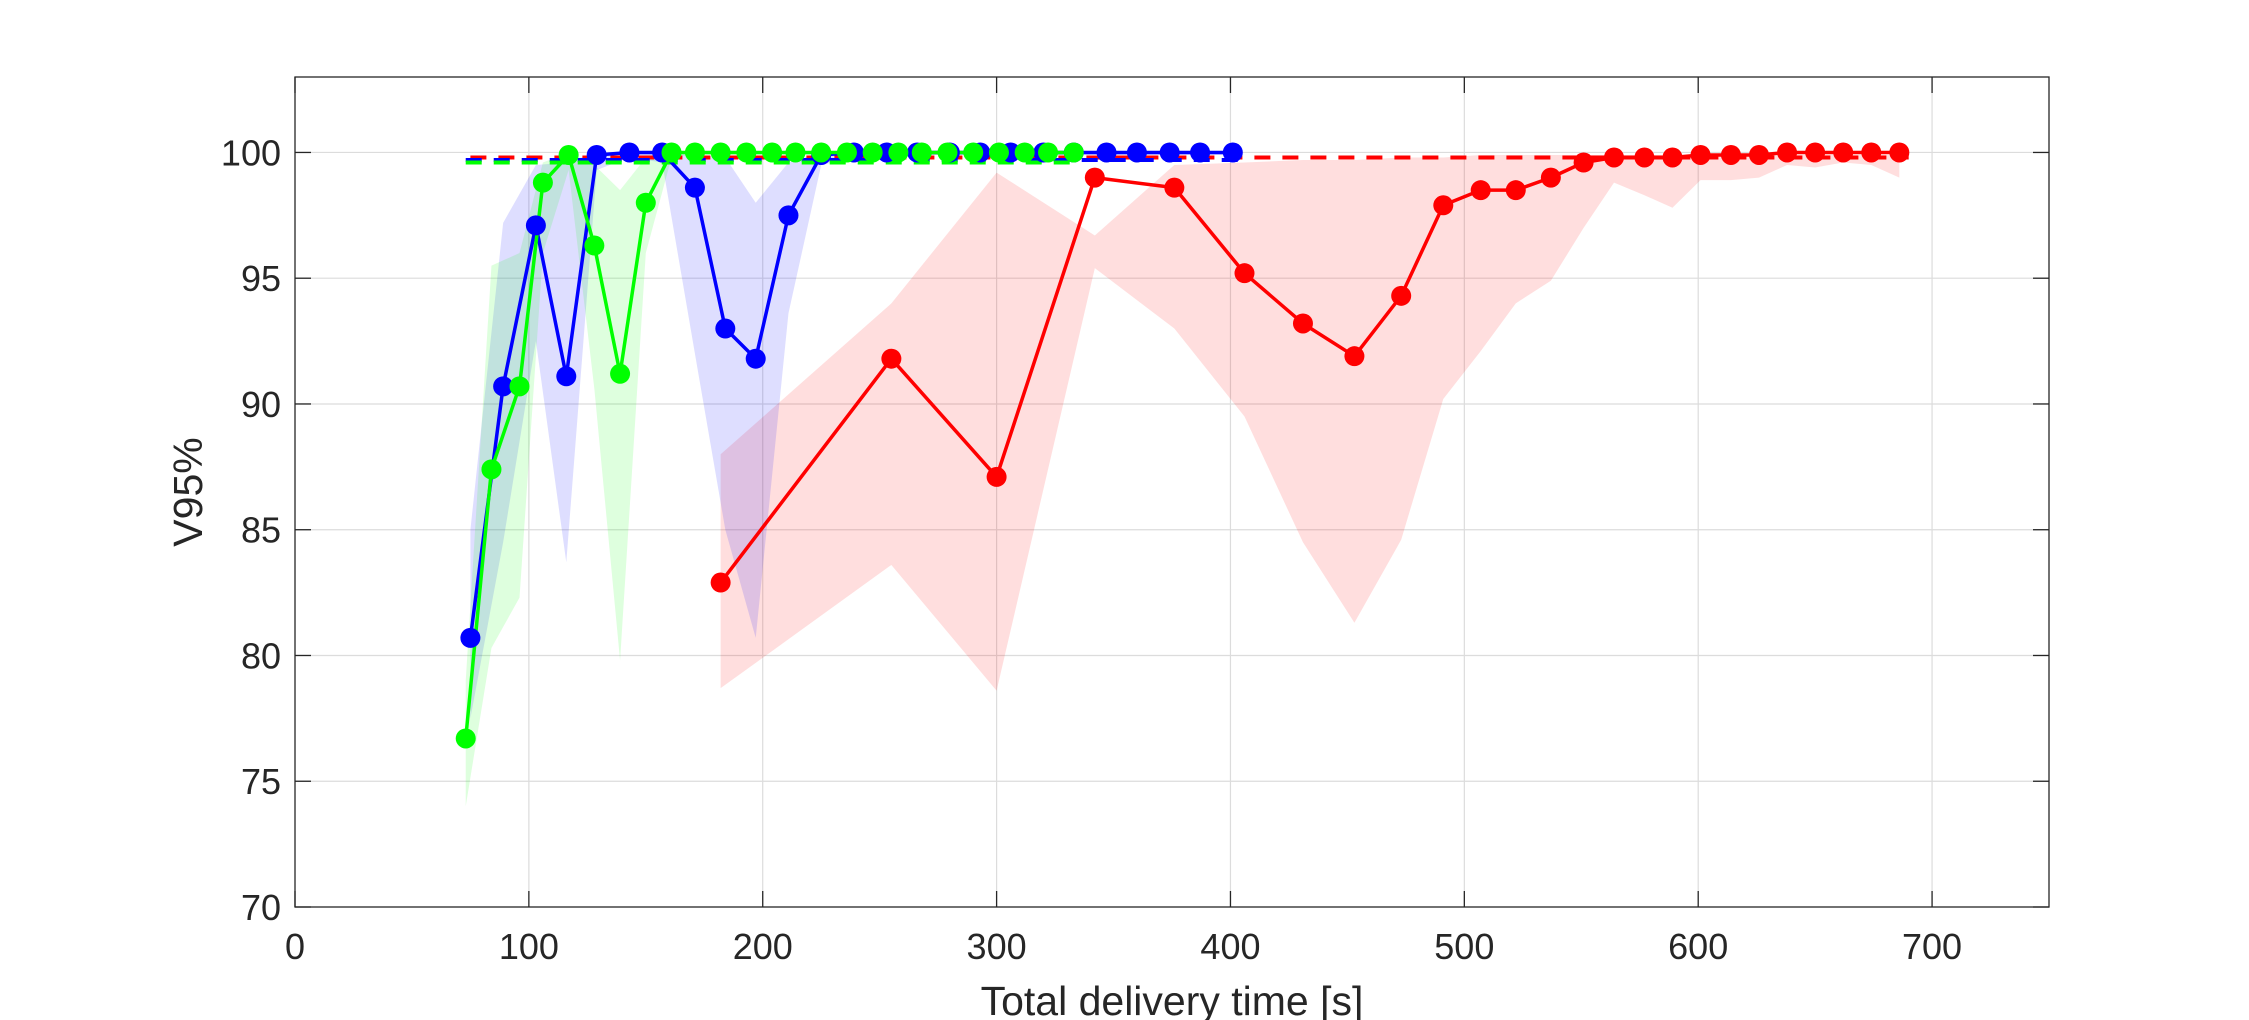 This screenshot has height=1020, width=2249. What do you see at coordinates (1698, 946) in the screenshot?
I see `x-tick-label: 600` at bounding box center [1698, 946].